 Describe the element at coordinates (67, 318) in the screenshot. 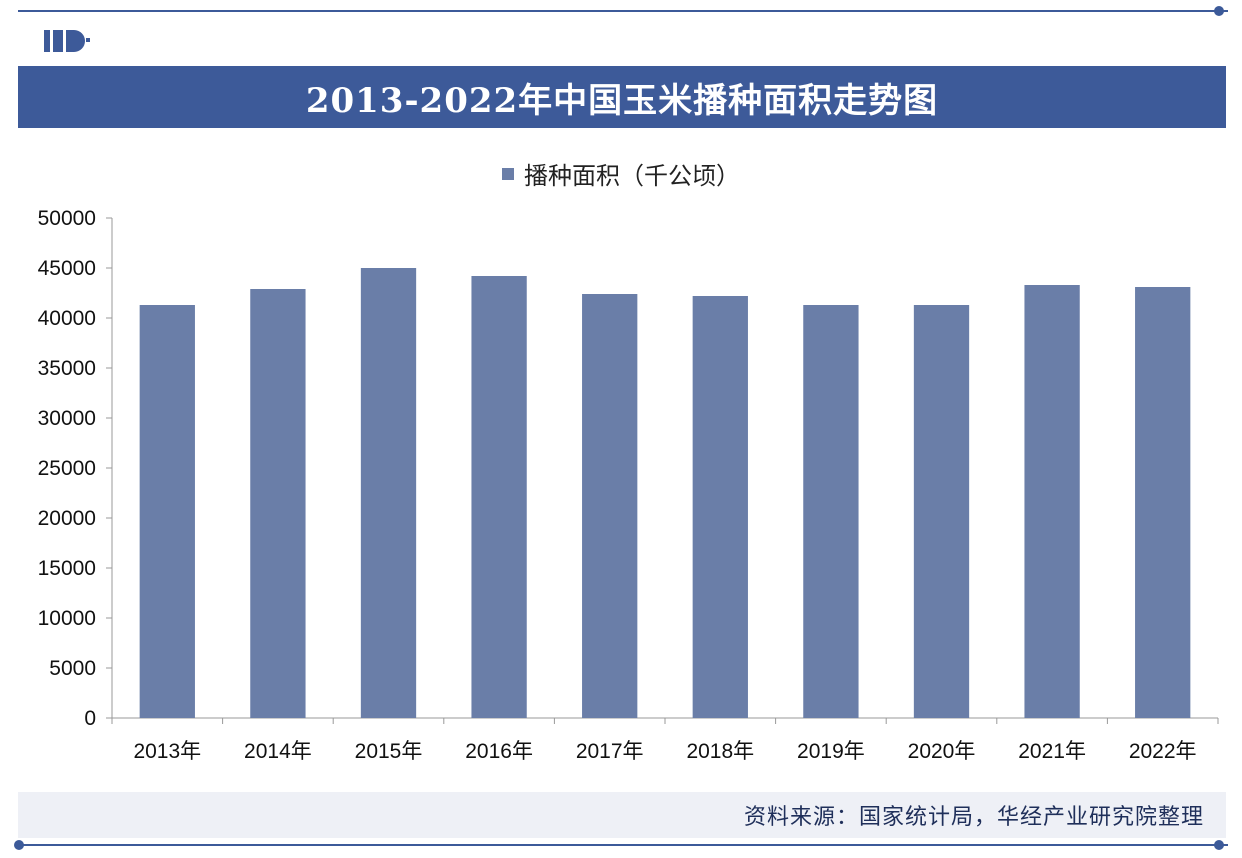

I see `y-tick-label: 40000` at that location.